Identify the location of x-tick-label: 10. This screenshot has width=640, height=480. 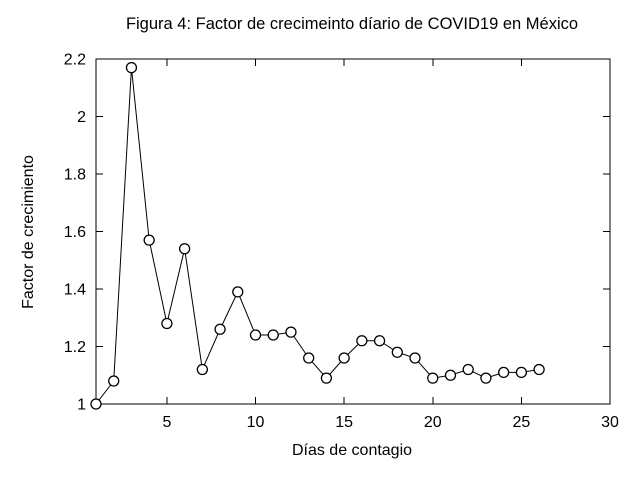
(256, 422).